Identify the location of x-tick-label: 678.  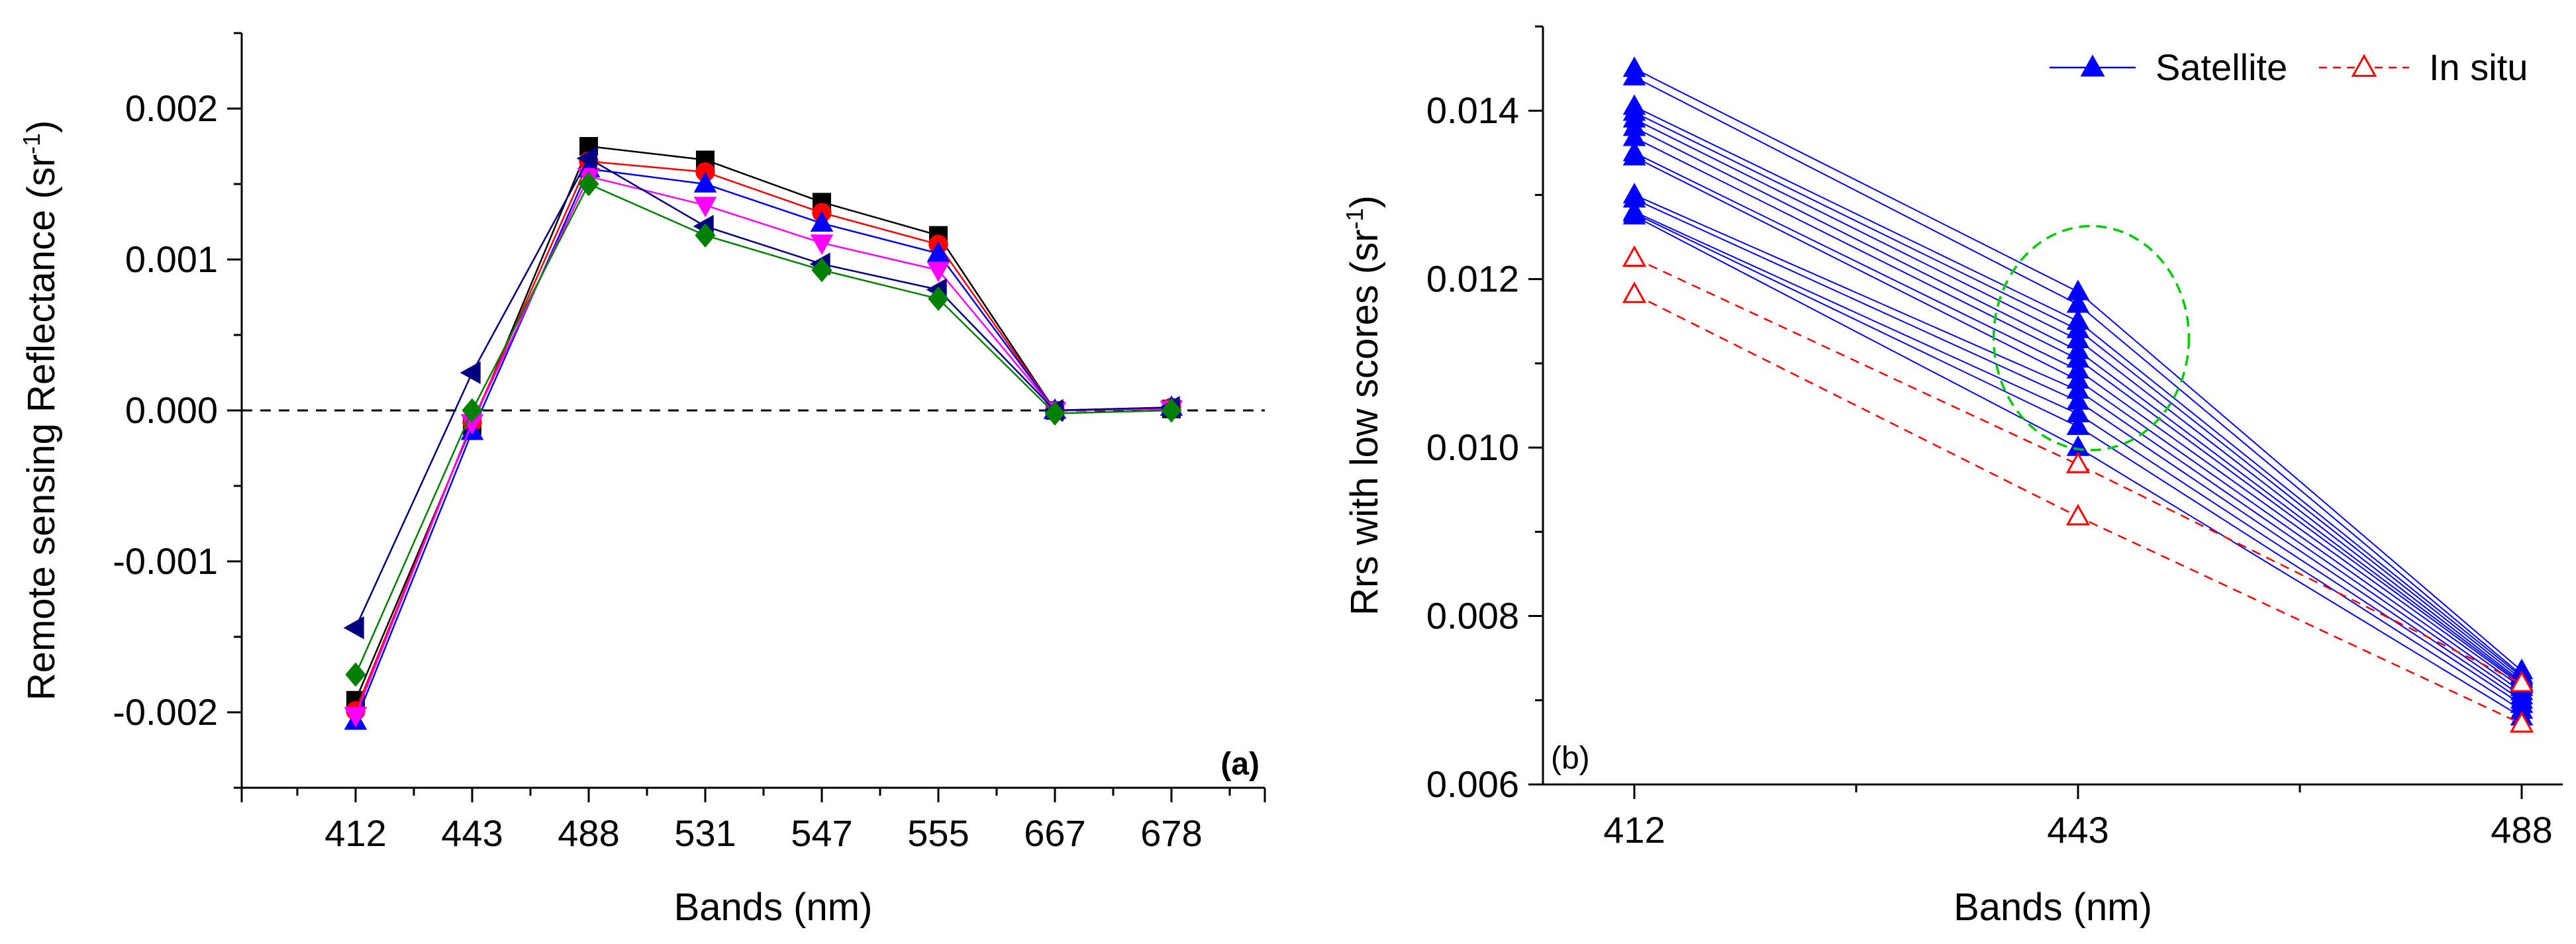
(1171, 833).